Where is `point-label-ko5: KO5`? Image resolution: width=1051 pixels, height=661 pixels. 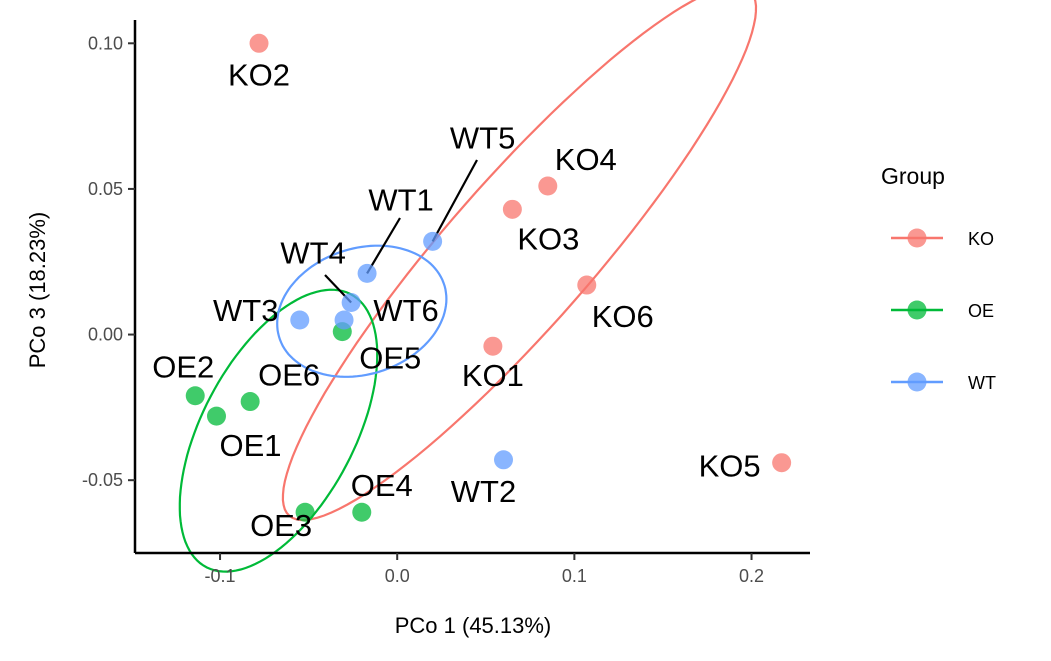 point-label-ko5: KO5 is located at coordinates (730, 466).